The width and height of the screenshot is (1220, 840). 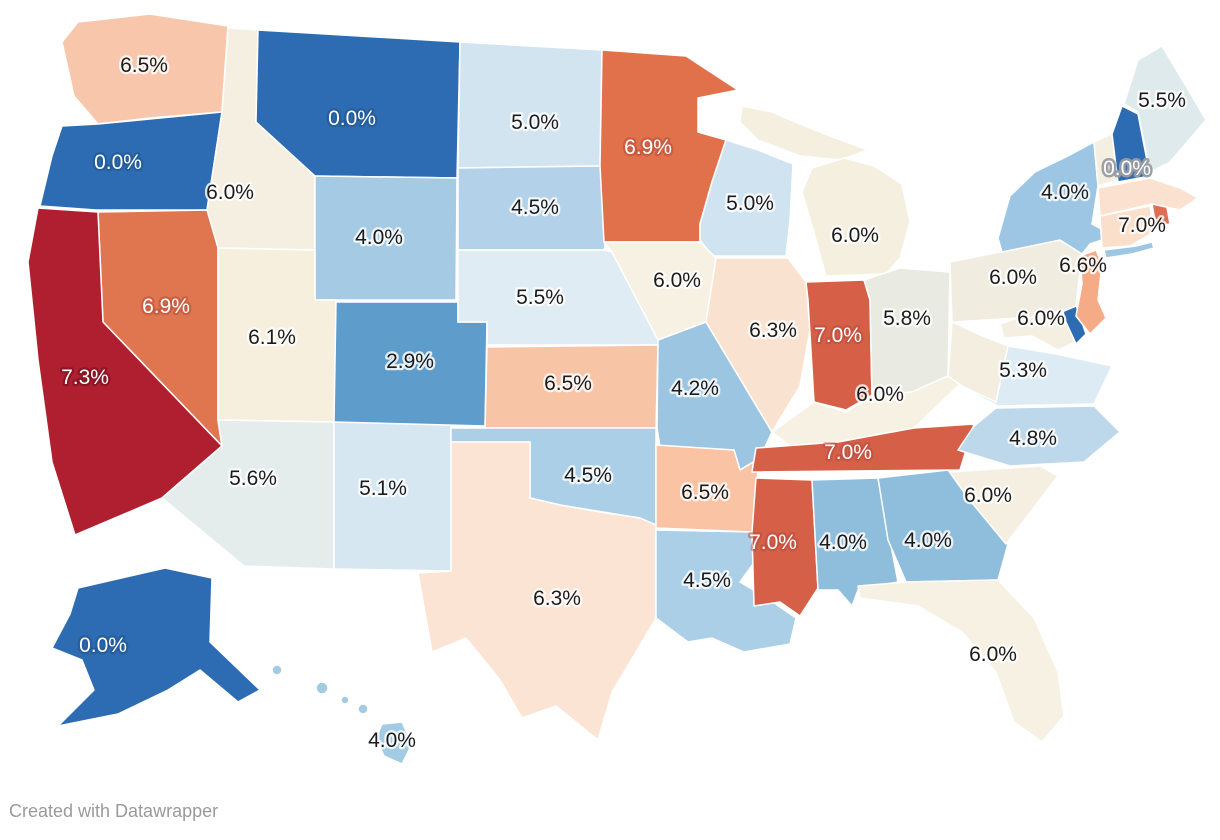 What do you see at coordinates (277, 670) in the screenshot?
I see `hawaii-island-niihau` at bounding box center [277, 670].